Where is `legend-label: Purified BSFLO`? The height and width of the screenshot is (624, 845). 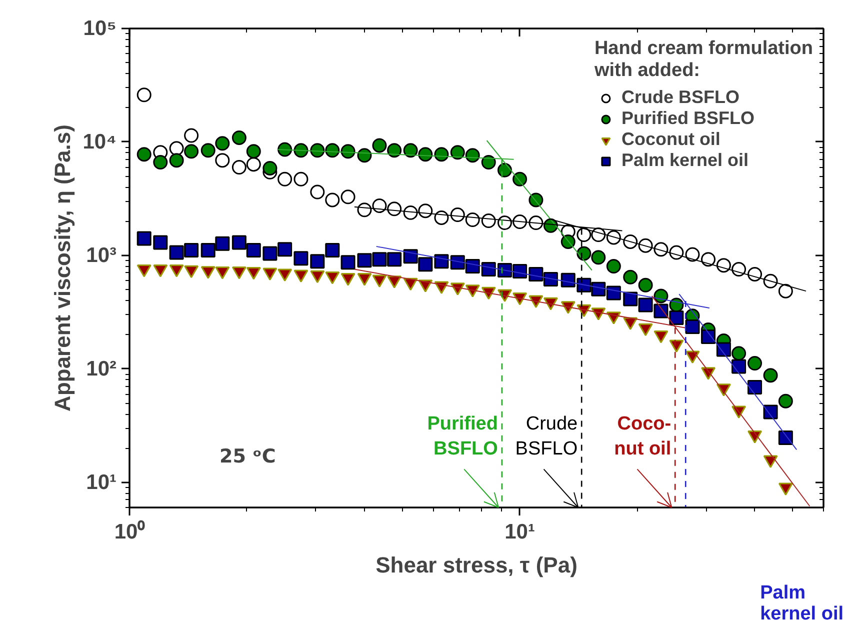 legend-label: Purified BSFLO is located at coordinates (687, 118).